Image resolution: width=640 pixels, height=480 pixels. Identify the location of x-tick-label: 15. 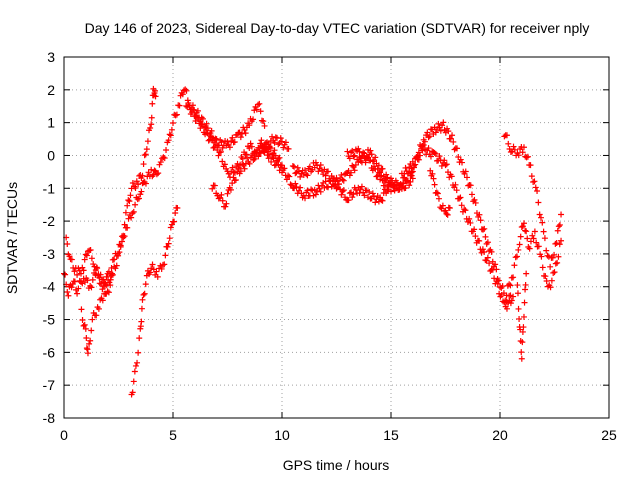
(391, 435).